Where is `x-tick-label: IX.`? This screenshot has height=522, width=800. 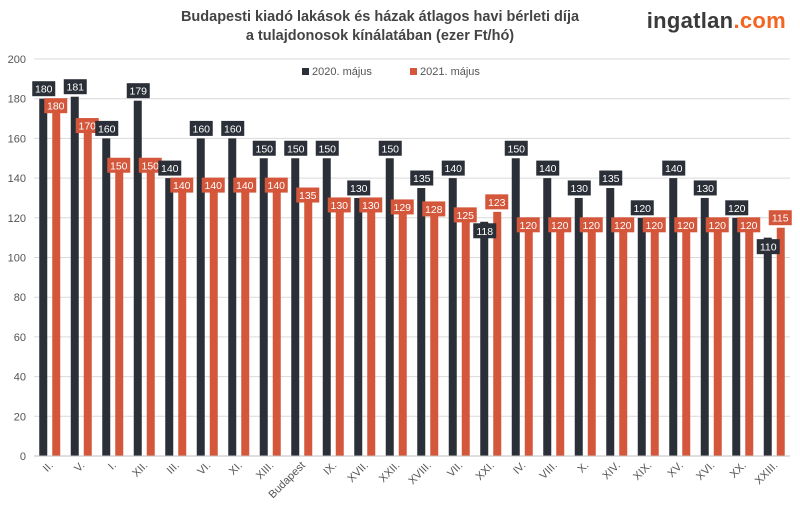 x-tick-label: IX. is located at coordinates (330, 469).